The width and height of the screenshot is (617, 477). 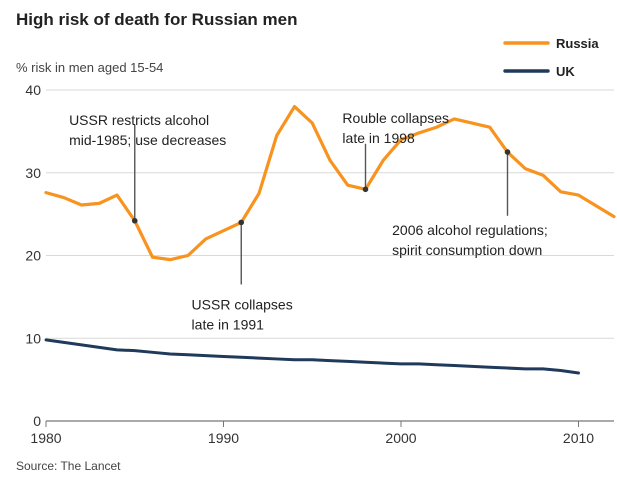 What do you see at coordinates (242, 304) in the screenshot?
I see `annotation-text-2-line-1: USSR collapses` at bounding box center [242, 304].